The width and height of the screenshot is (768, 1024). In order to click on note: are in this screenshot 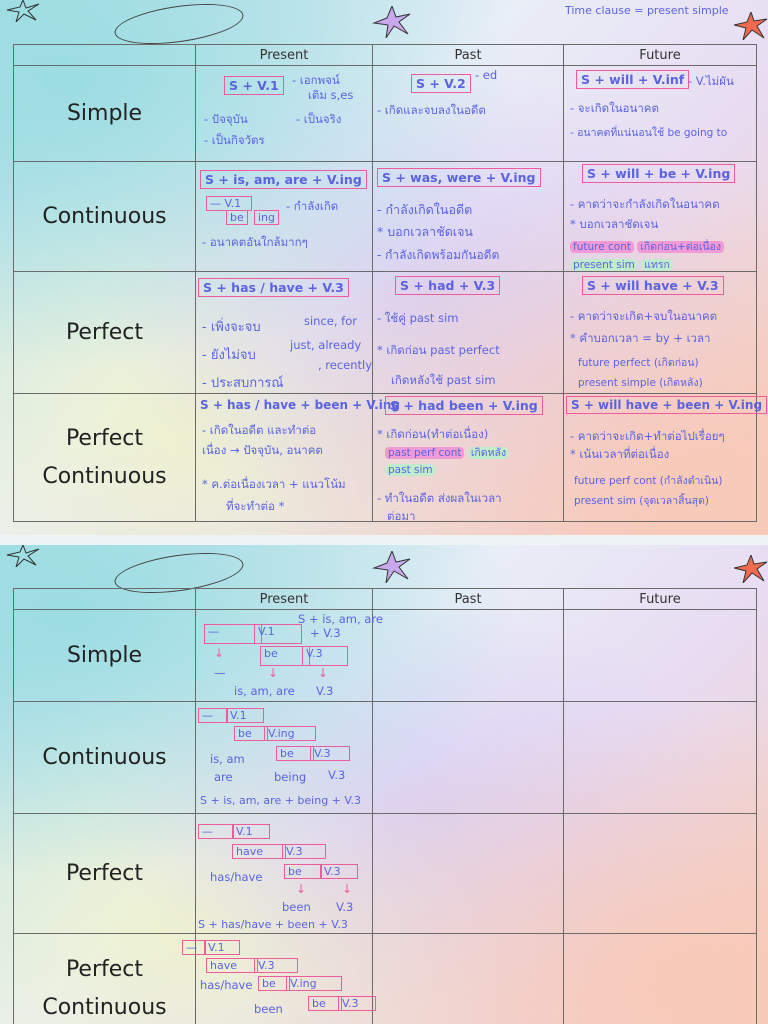, I will do `click(223, 777)`.